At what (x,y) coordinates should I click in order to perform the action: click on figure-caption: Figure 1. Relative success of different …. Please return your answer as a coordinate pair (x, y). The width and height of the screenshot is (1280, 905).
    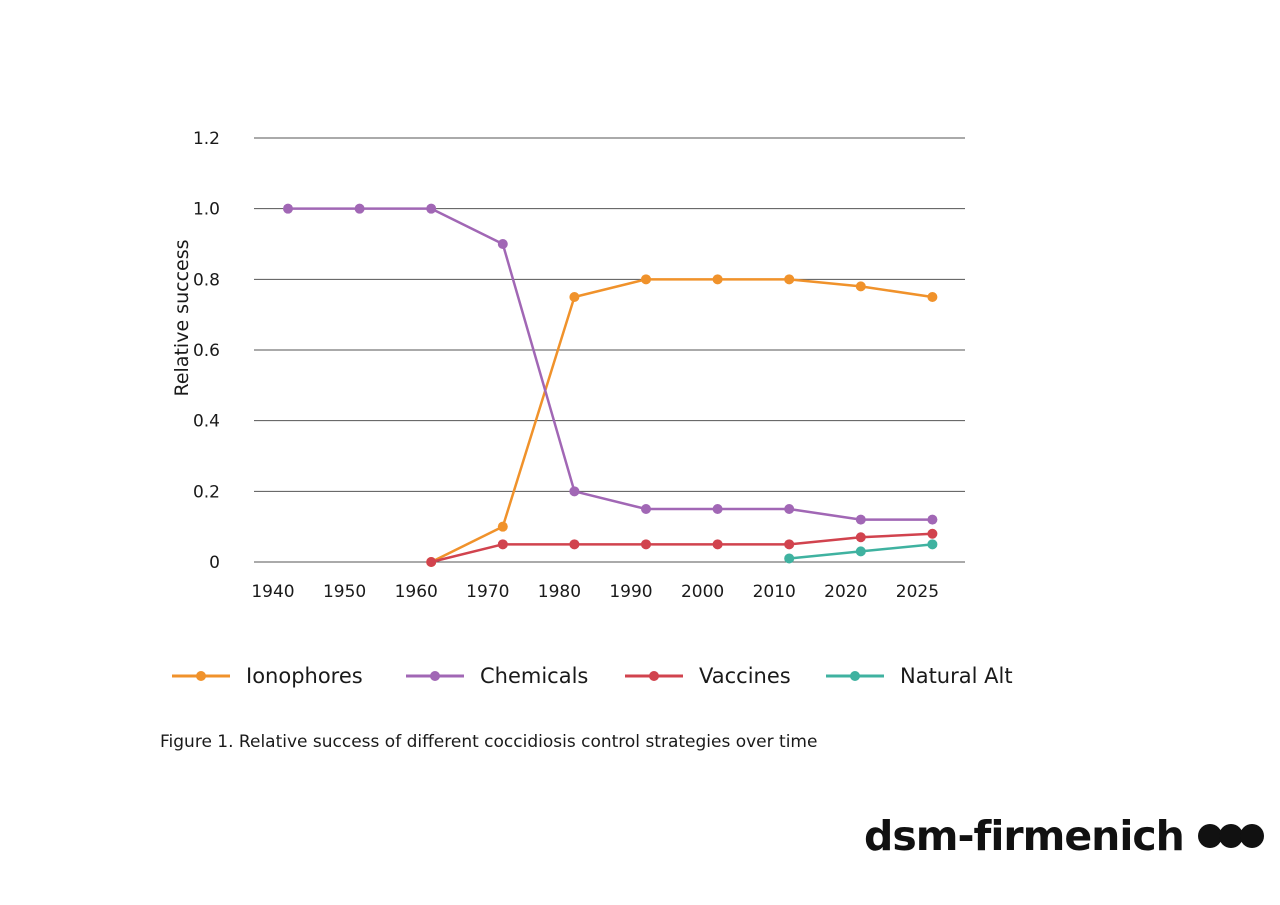
    Looking at the image, I should click on (489, 742).